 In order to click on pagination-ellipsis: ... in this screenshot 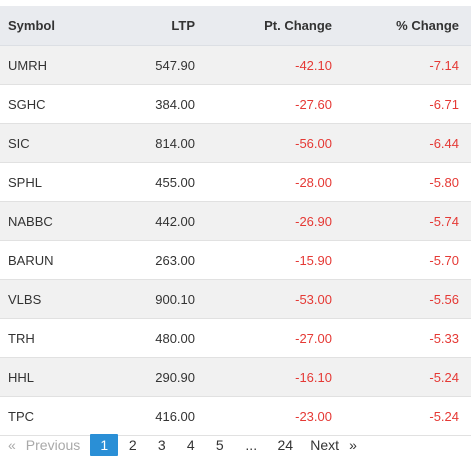, I will do `click(251, 445)`.